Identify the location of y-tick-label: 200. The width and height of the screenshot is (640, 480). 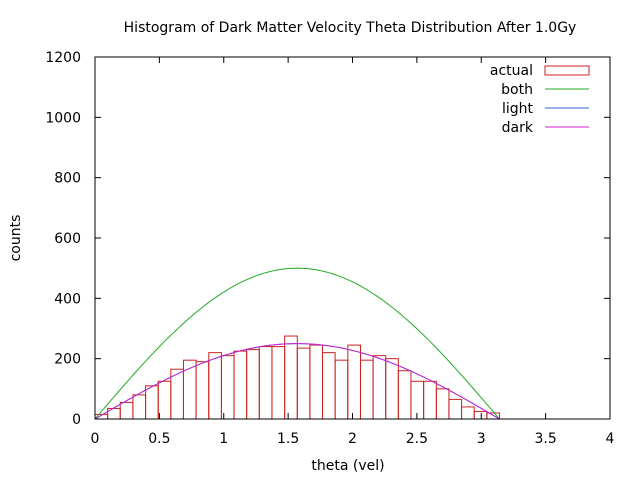
(67, 360).